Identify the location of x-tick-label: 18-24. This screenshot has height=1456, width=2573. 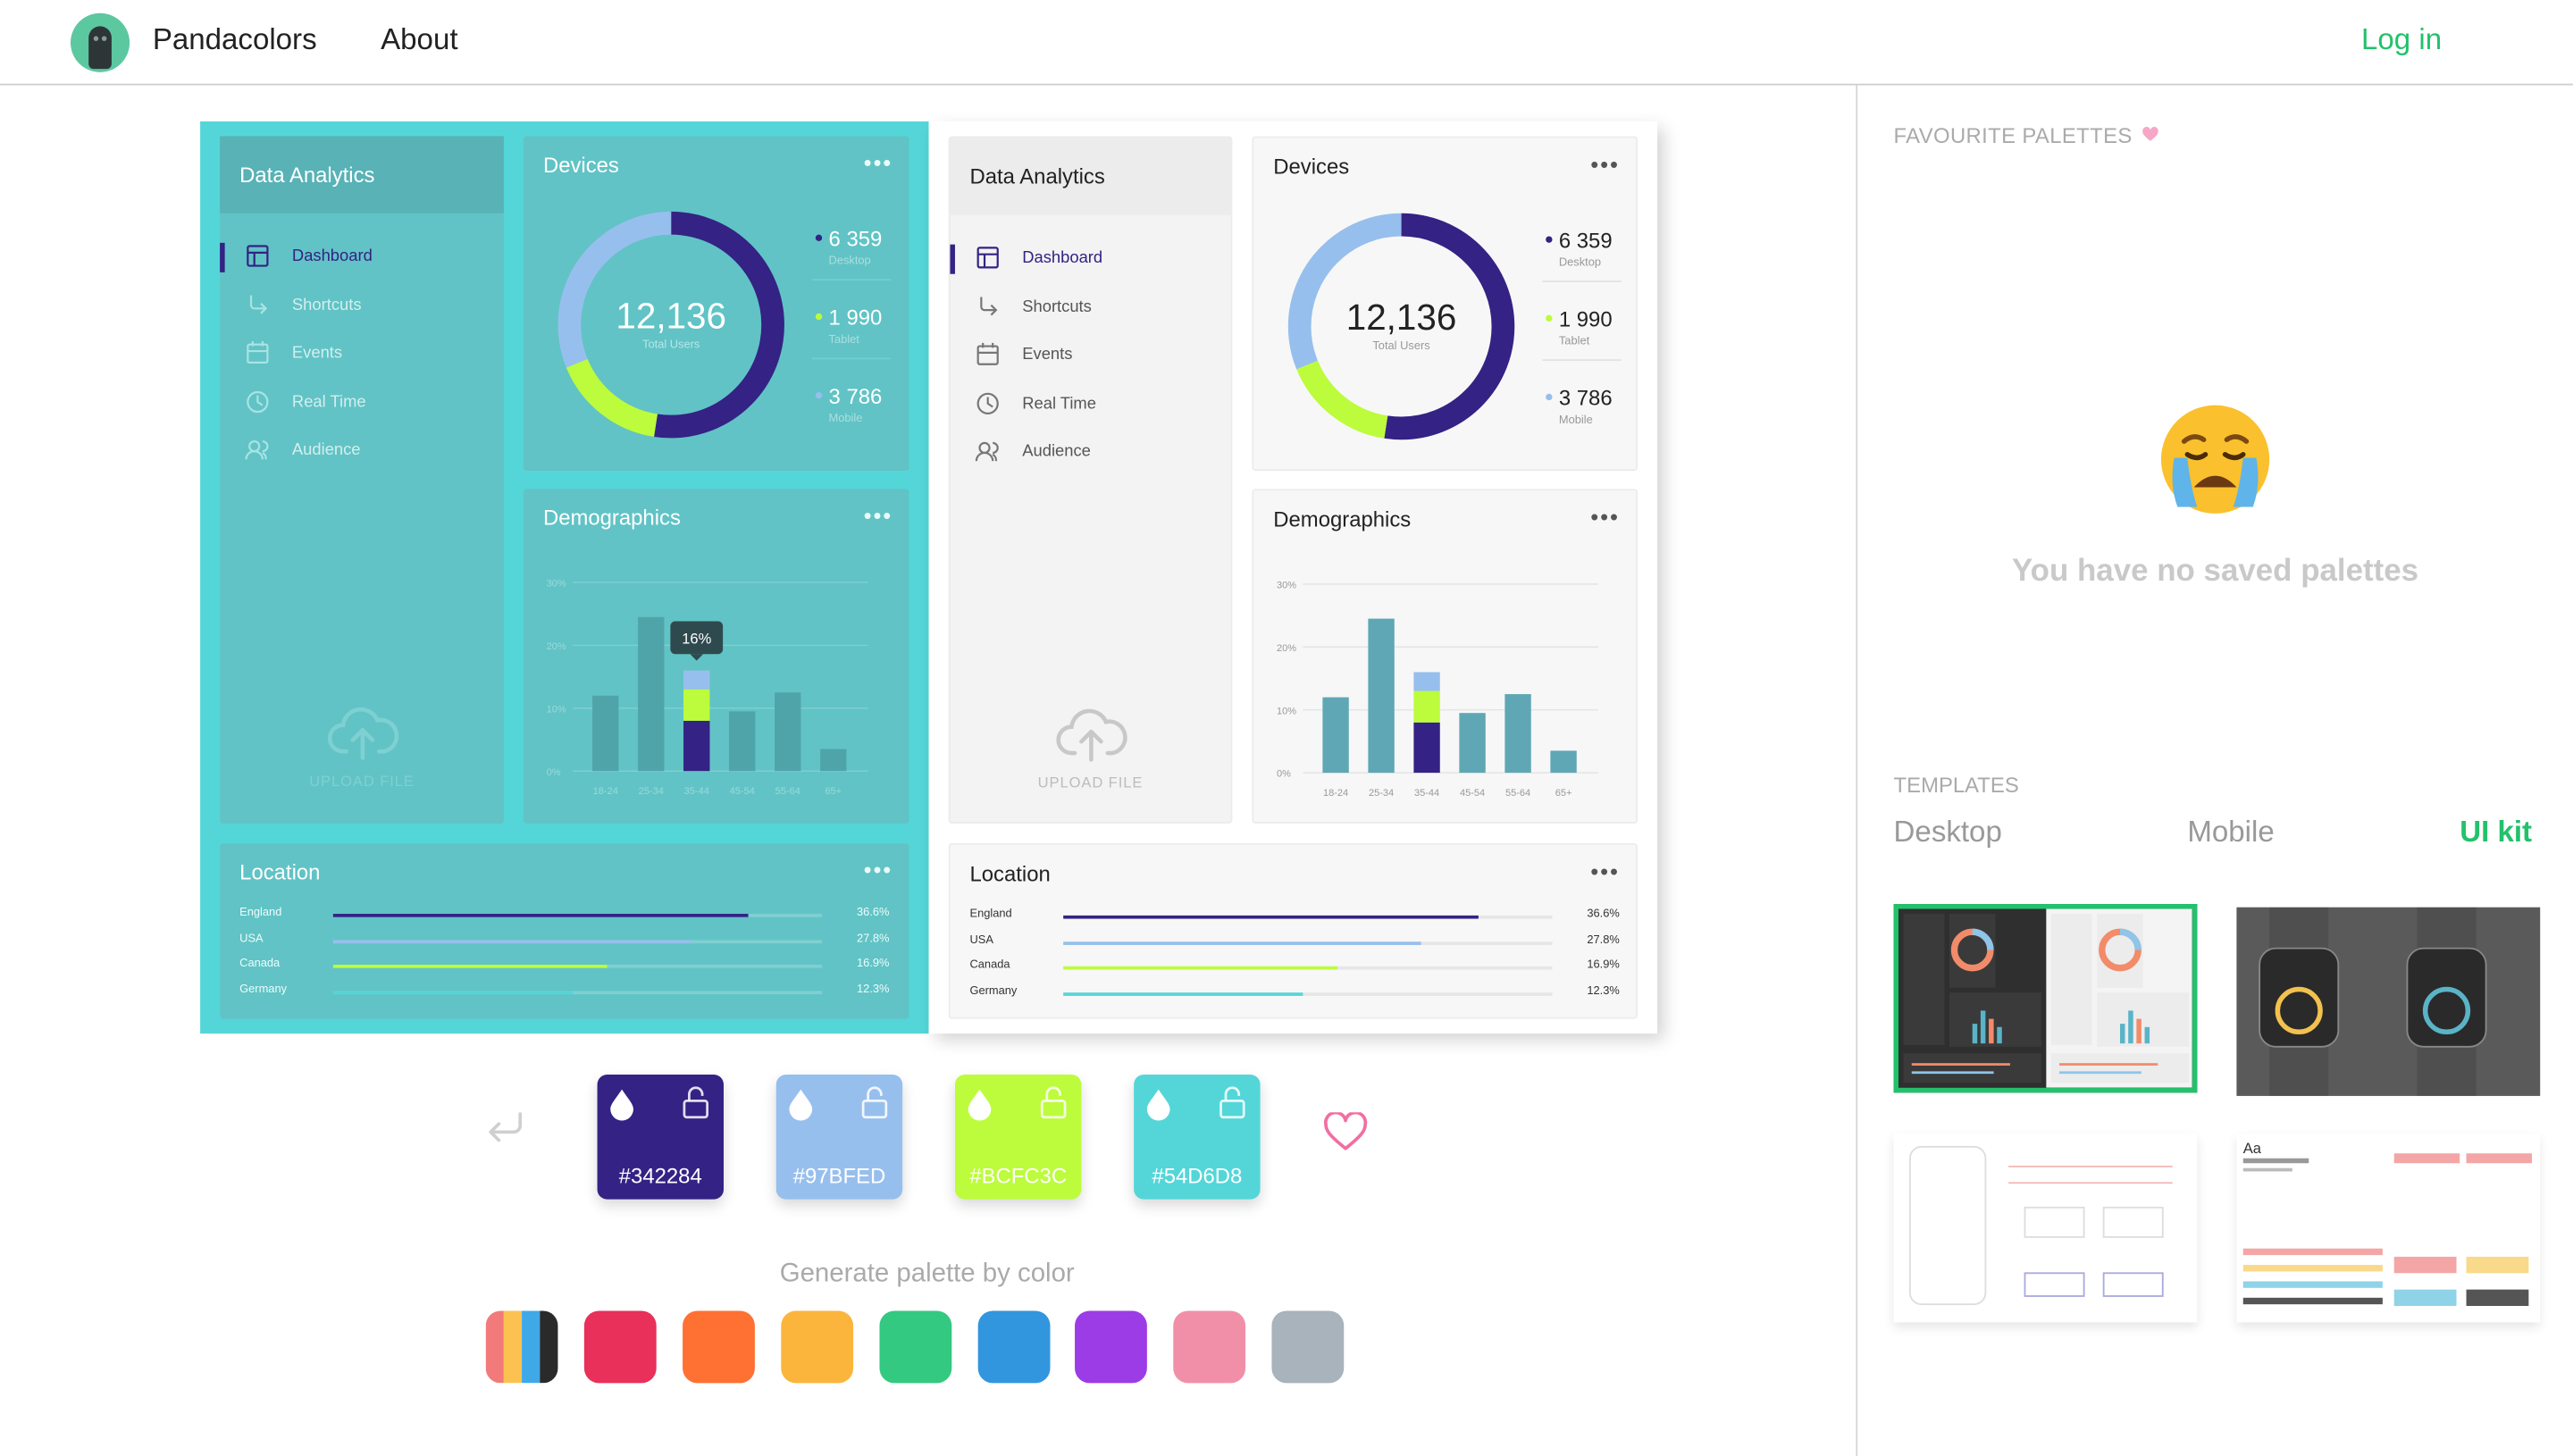
(1335, 793).